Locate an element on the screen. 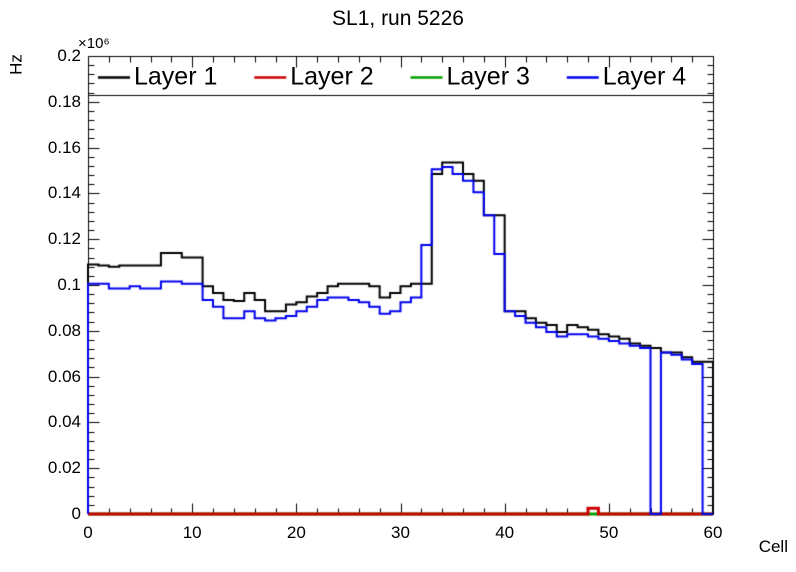 The width and height of the screenshot is (796, 572). y-axis-tick-label: 0.06 is located at coordinates (64, 376).